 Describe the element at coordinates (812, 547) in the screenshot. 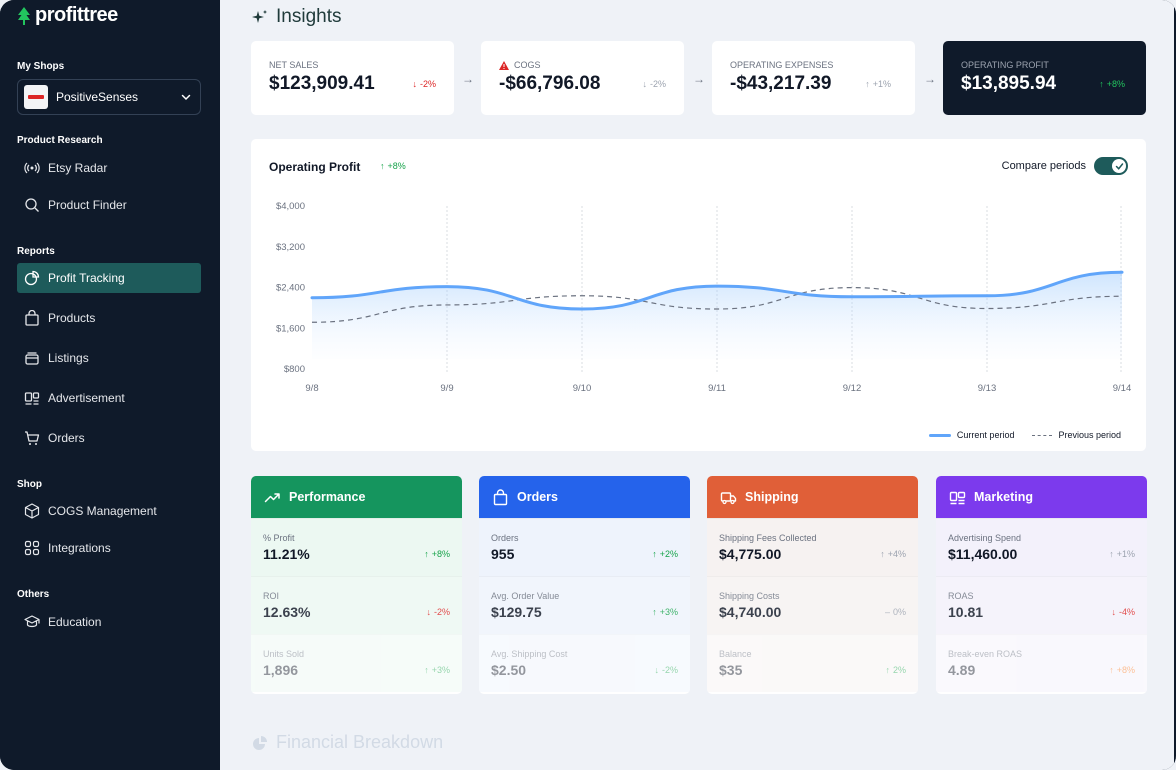

I see `metric-row: Shipping Fees Collected $4,775.00 ↑ +4%` at that location.